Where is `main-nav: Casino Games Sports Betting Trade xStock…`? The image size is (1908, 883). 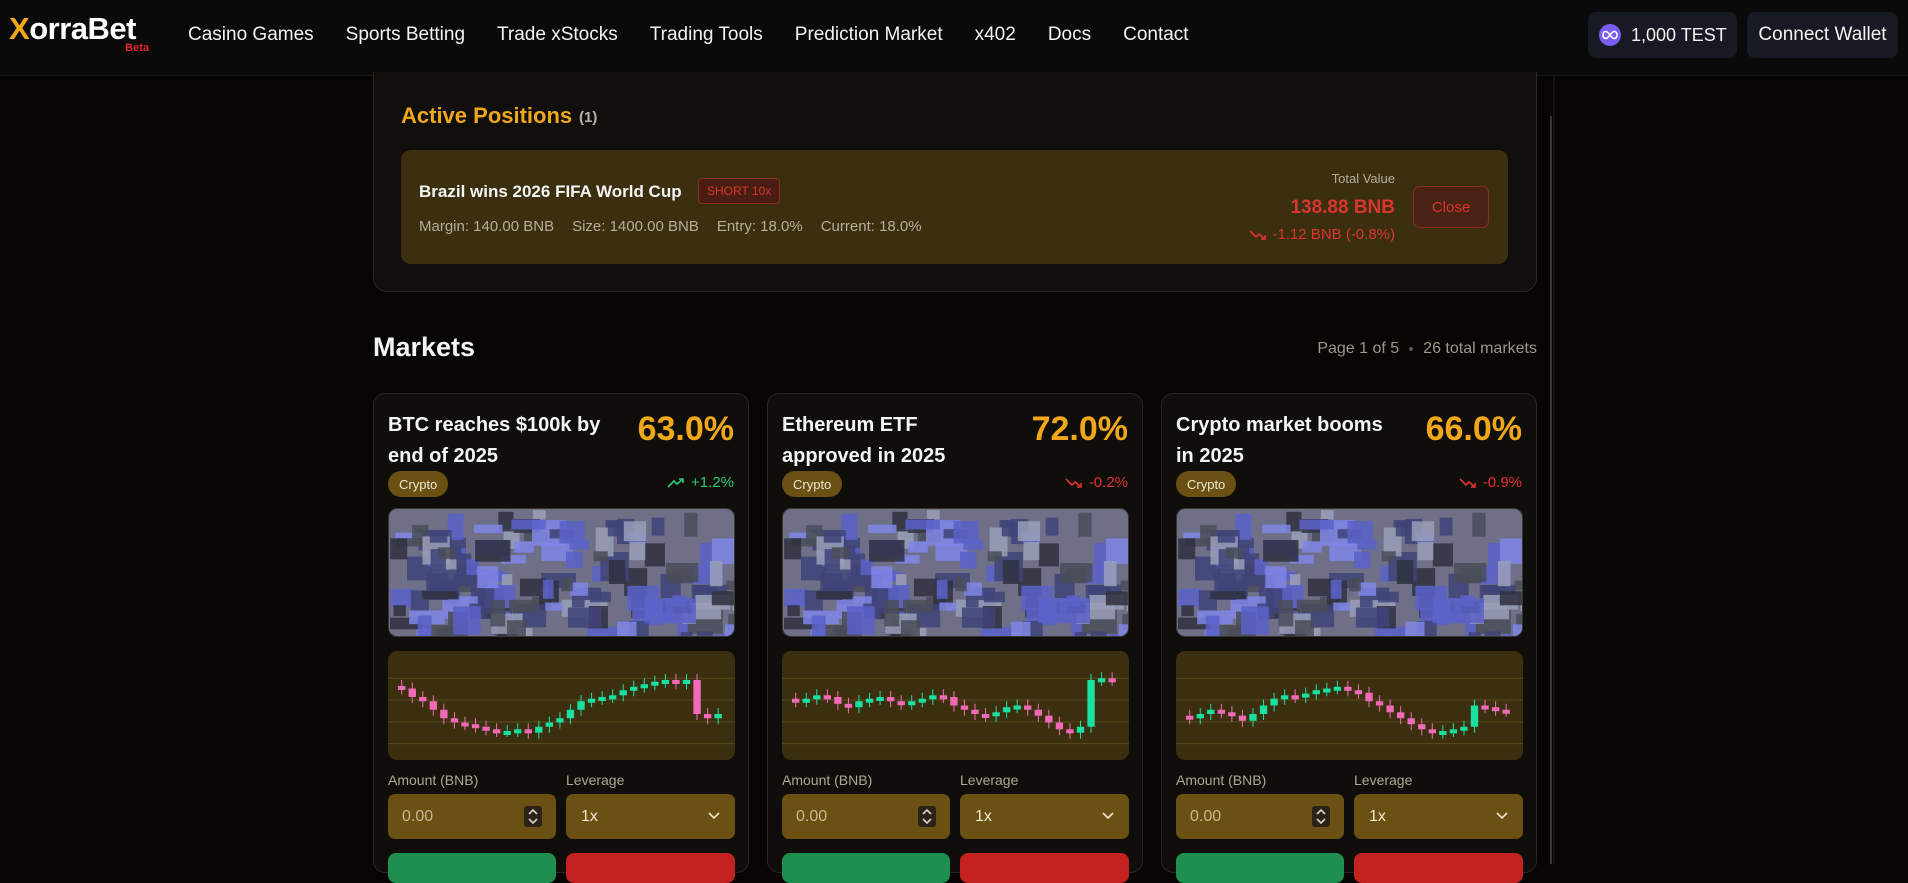 main-nav: Casino Games Sports Betting Trade xStock… is located at coordinates (688, 35).